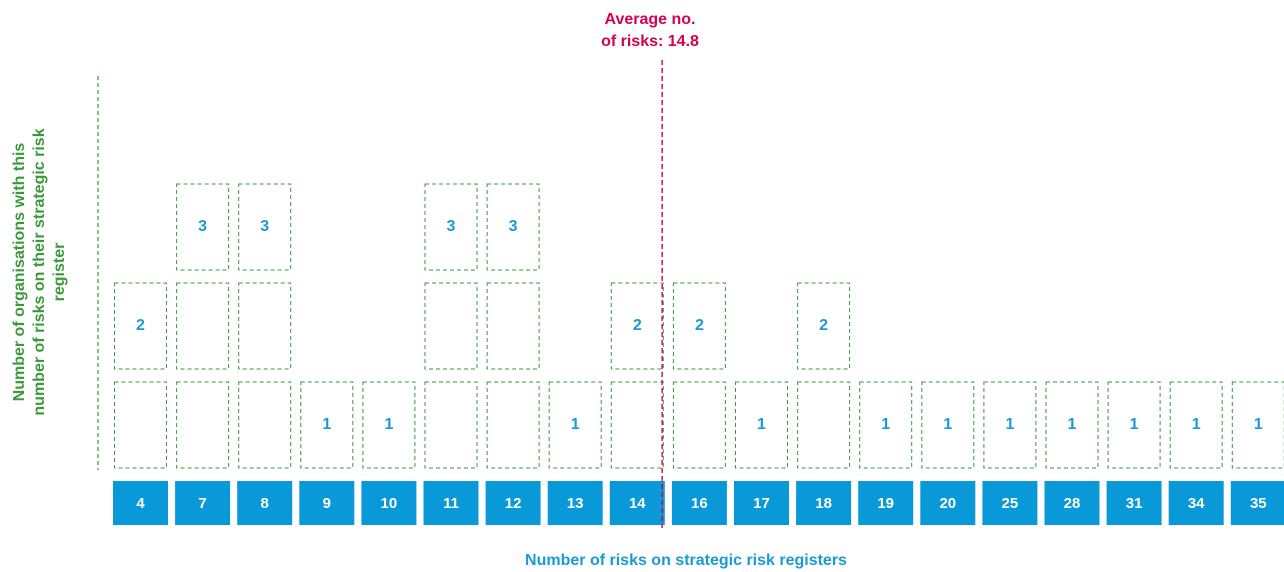 Image resolution: width=1284 pixels, height=572 pixels. I want to click on category-label: 25, so click(1010, 503).